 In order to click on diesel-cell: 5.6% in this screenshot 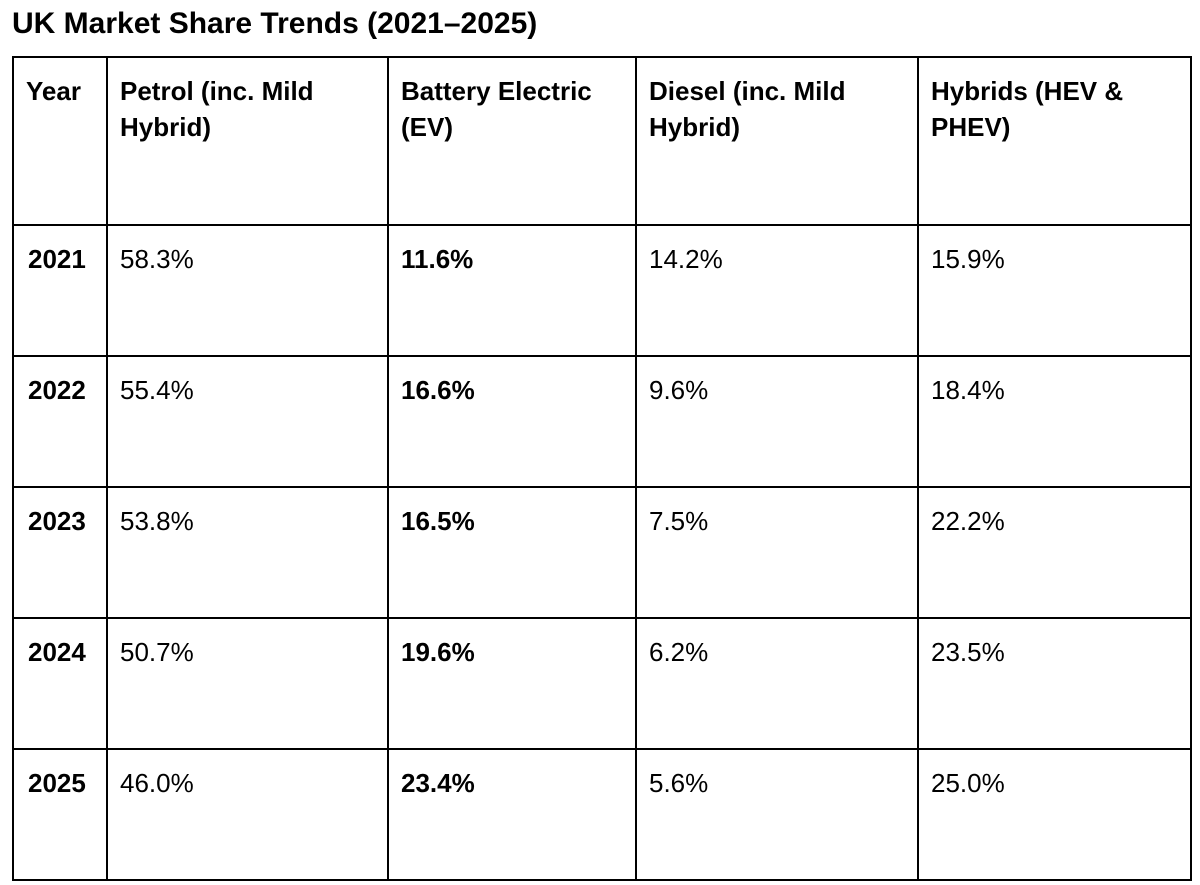, I will do `click(777, 814)`.